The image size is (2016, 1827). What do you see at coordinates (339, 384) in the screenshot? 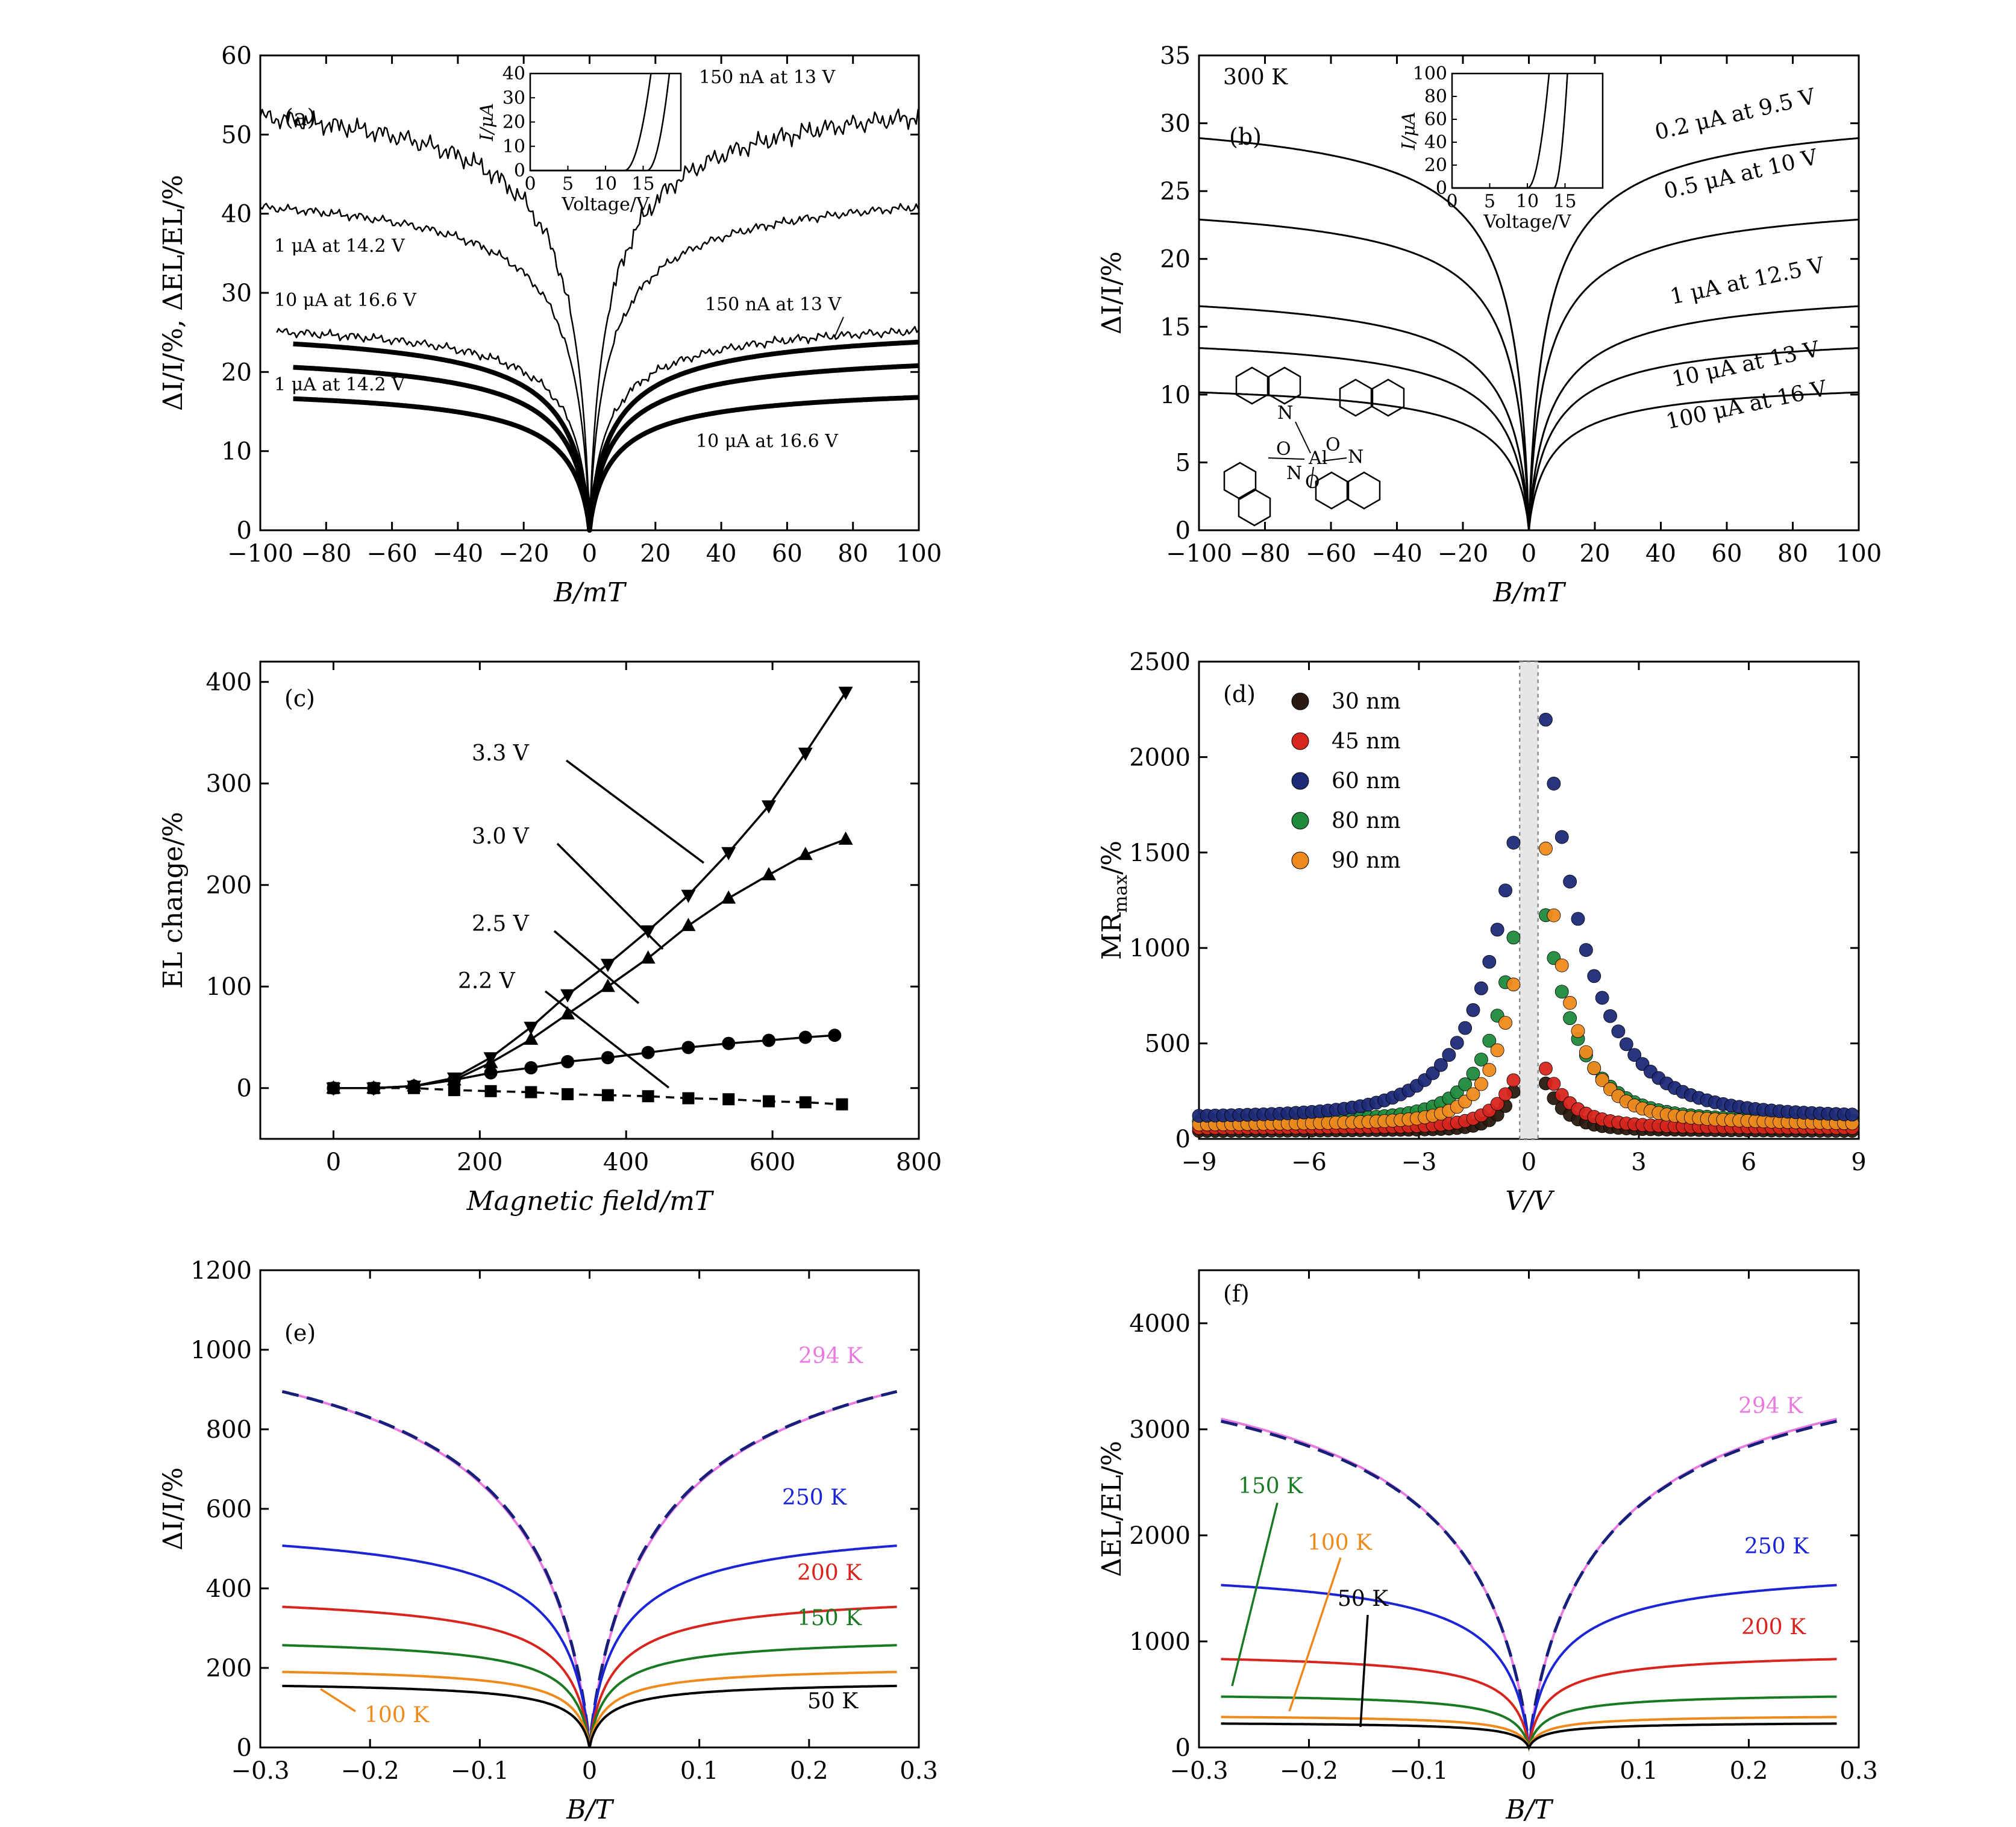
I see `curve-annotation: 1 μA at 14.2 V` at bounding box center [339, 384].